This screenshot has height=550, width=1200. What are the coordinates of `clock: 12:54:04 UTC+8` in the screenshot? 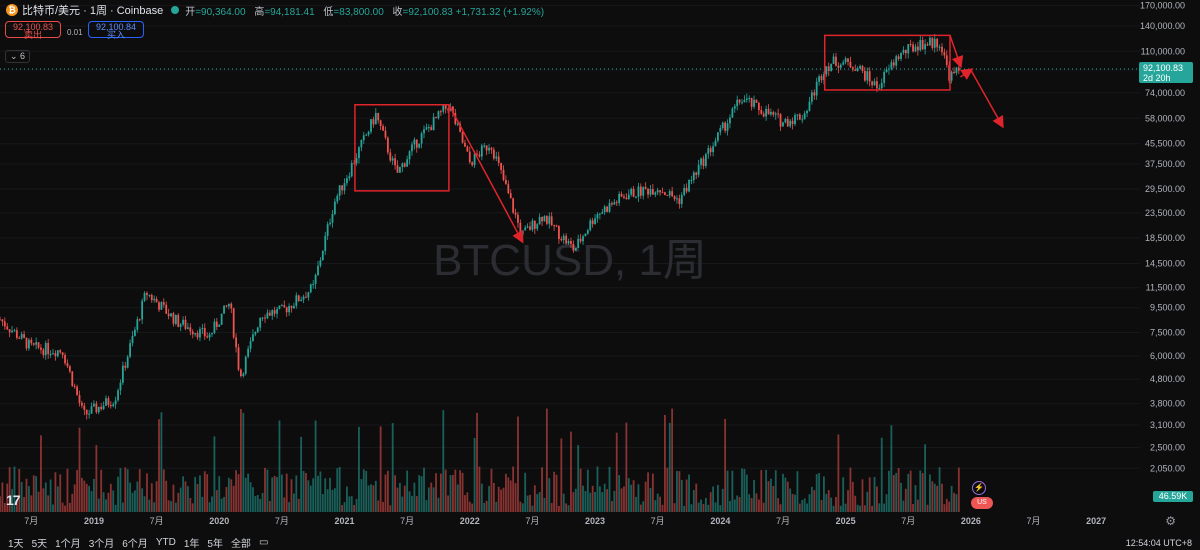 It's located at (1158, 543).